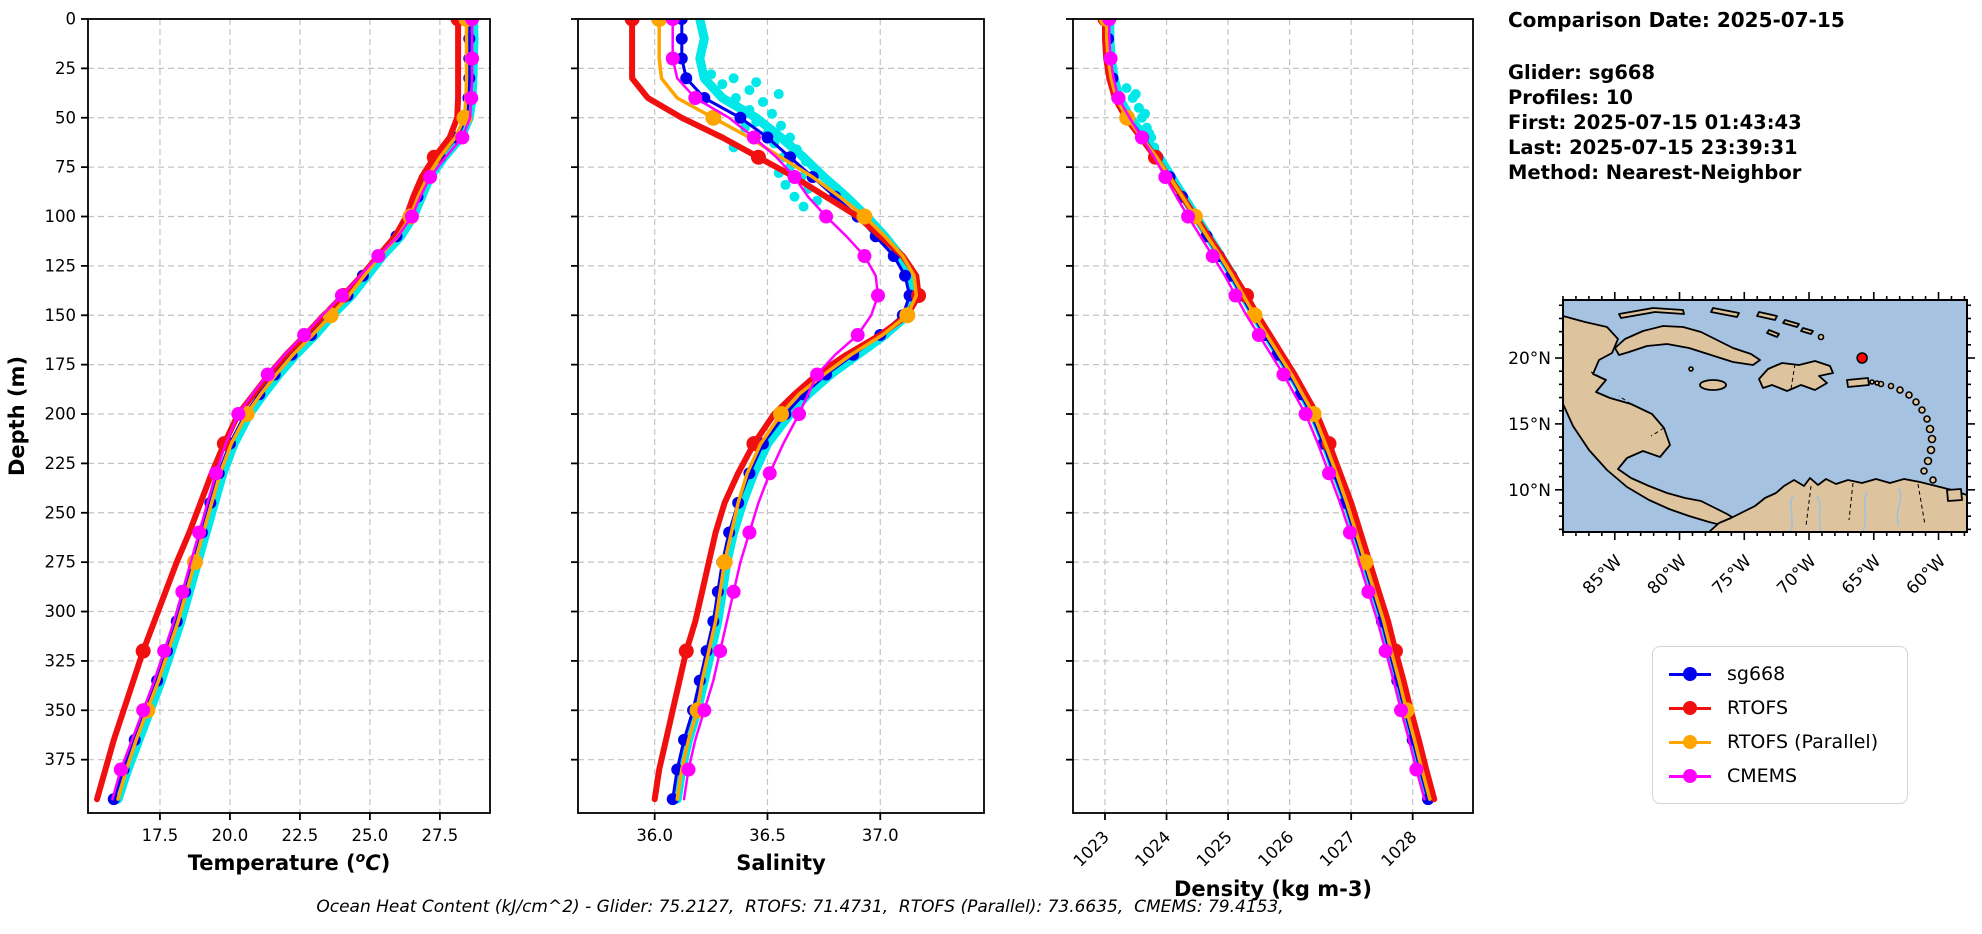  What do you see at coordinates (71, 19) in the screenshot?
I see `svg-text: 0` at bounding box center [71, 19].